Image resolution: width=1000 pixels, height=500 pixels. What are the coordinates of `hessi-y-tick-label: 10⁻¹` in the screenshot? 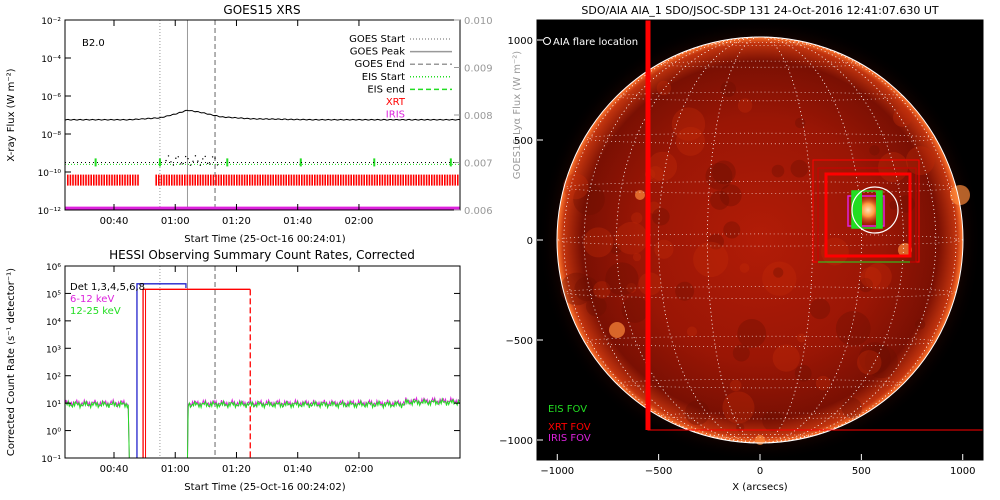 It's located at (51, 460).